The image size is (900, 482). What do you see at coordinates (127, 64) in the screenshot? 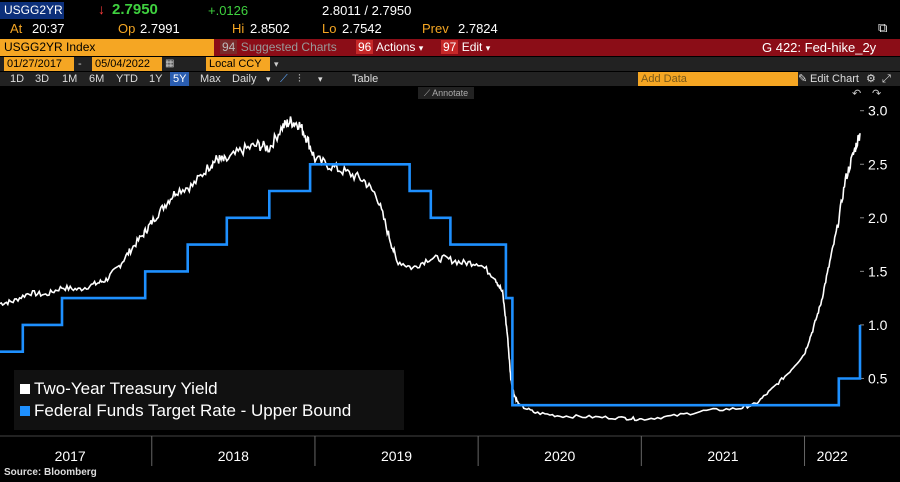
I see `end-date-input: 05/04/2022` at bounding box center [127, 64].